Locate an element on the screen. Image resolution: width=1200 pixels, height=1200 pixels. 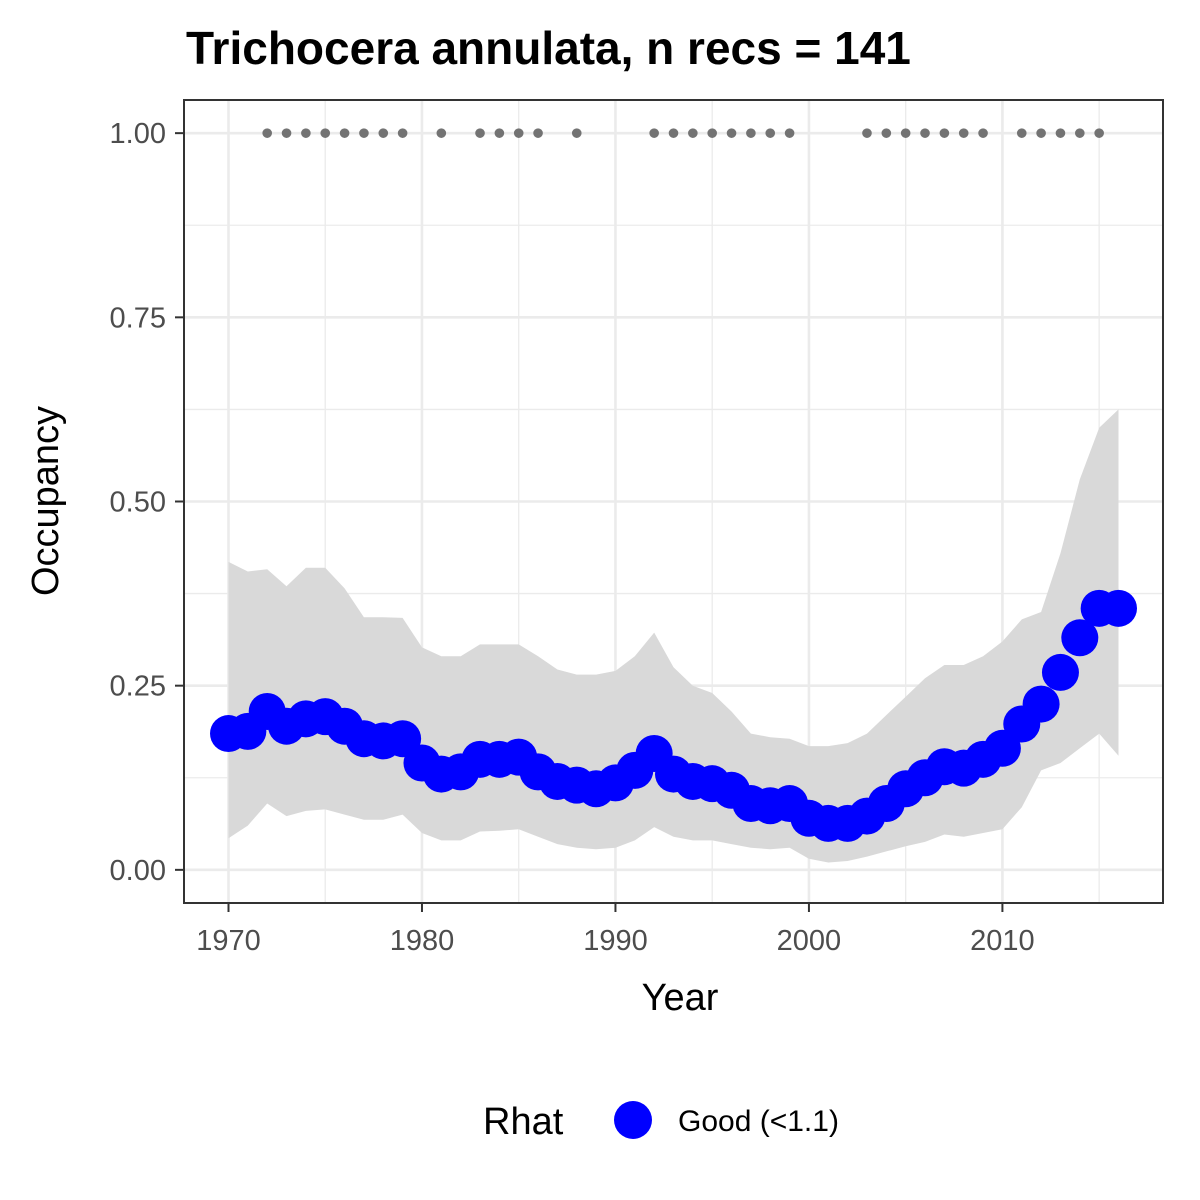
legend-label-good: Good (<1.1) is located at coordinates (758, 1121).